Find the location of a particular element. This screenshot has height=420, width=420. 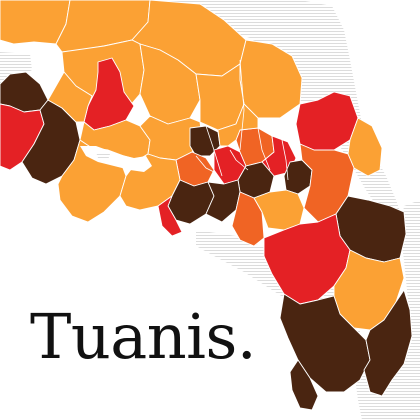

canton-lines is located at coordinates (242, 120).